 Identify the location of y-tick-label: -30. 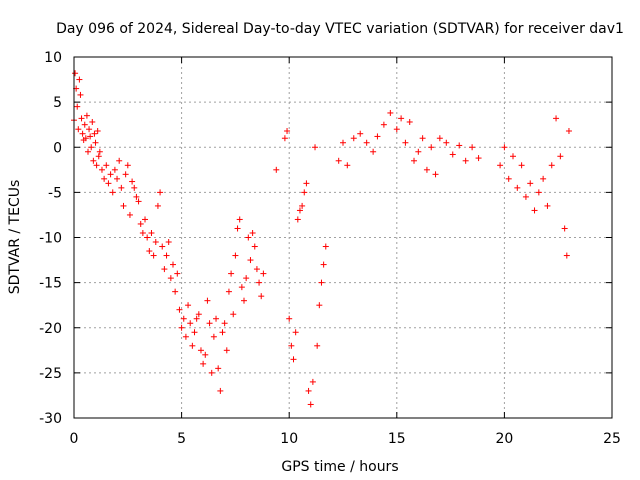
(50, 419).